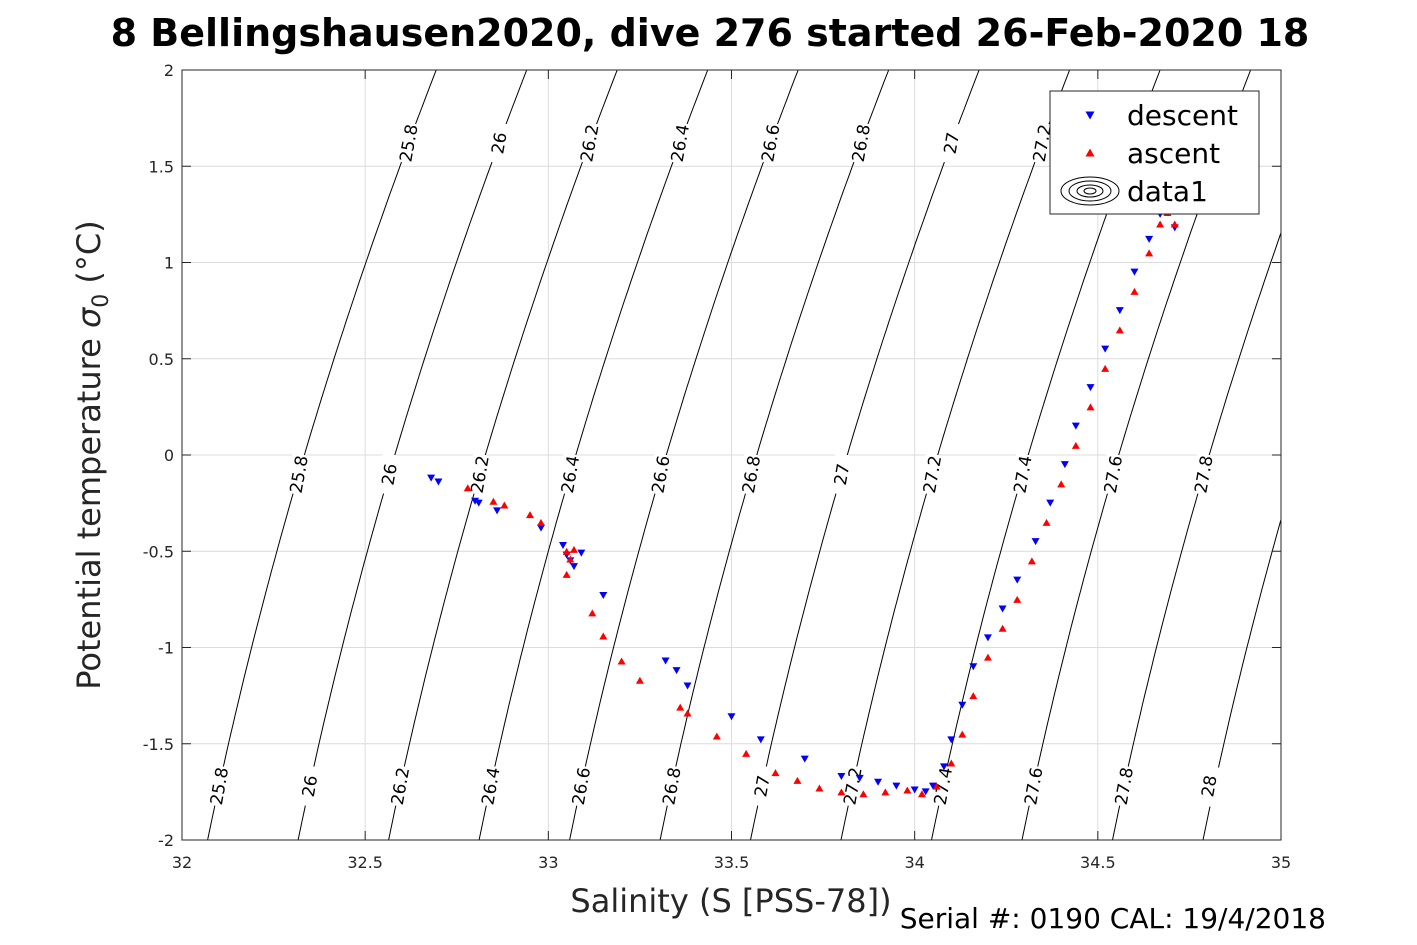 The height and width of the screenshot is (945, 1417). I want to click on legend: descent ascent data1, so click(1154, 152).